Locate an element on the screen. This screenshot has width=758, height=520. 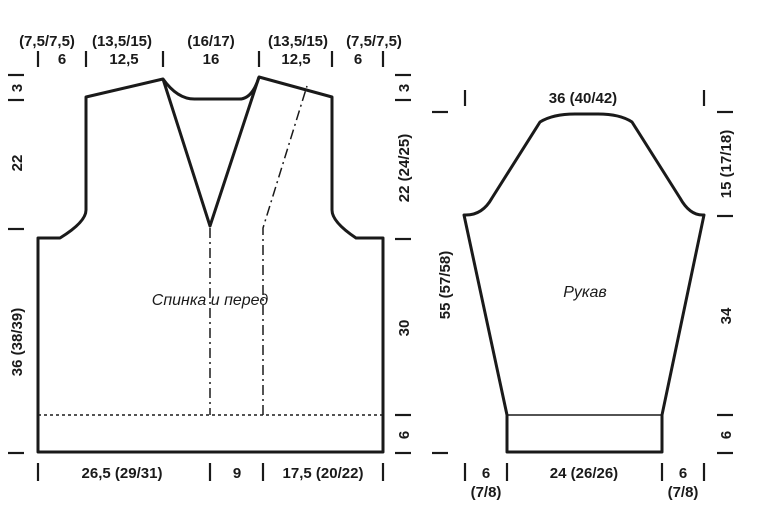
sleeve-left-dimensions: 55 (57/58) is located at coordinates (443, 282).